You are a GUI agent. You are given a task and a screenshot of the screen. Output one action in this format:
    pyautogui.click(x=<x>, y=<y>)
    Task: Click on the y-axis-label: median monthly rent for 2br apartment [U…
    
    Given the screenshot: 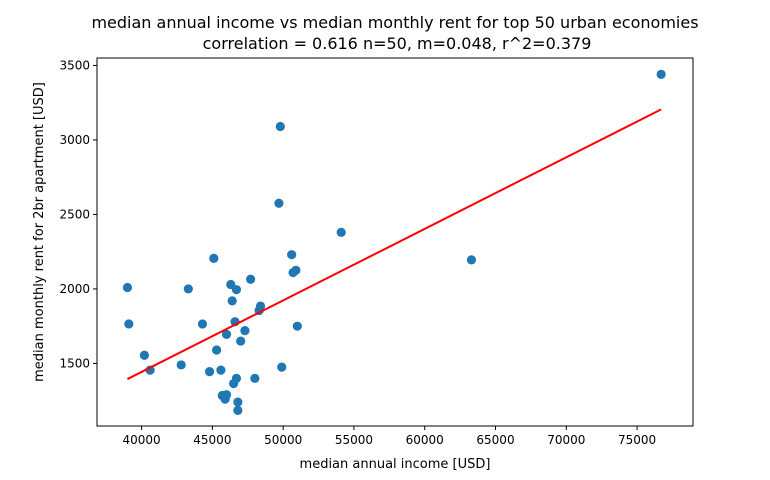 What is the action you would take?
    pyautogui.click(x=39, y=232)
    